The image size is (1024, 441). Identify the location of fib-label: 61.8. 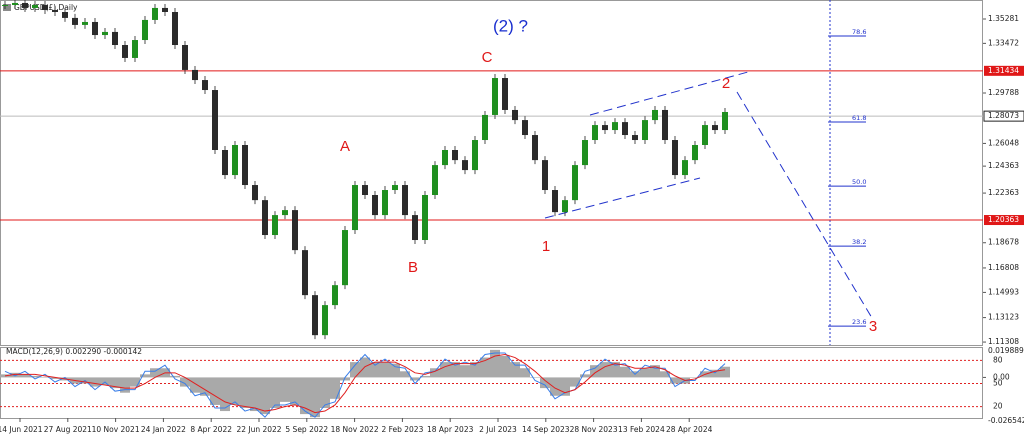
(859, 118).